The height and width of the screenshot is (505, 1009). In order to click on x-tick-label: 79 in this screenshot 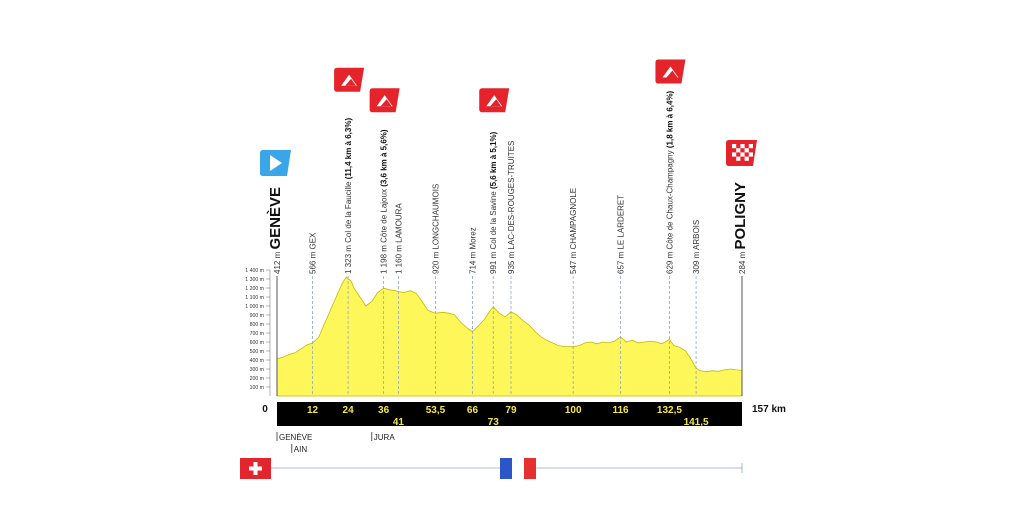, I will do `click(511, 410)`.